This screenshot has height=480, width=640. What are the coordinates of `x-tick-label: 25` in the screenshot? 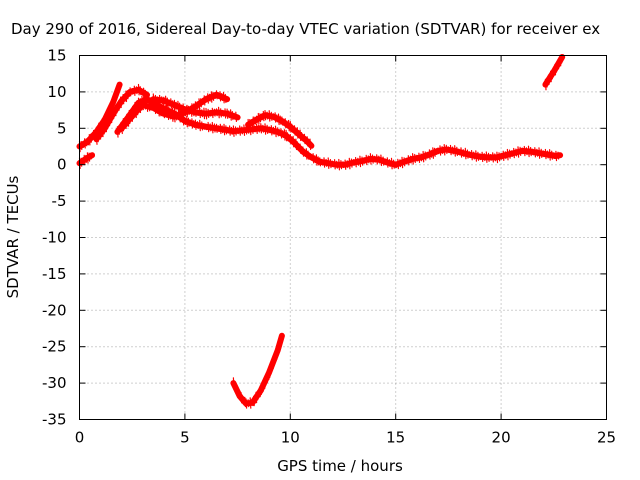 It's located at (606, 438).